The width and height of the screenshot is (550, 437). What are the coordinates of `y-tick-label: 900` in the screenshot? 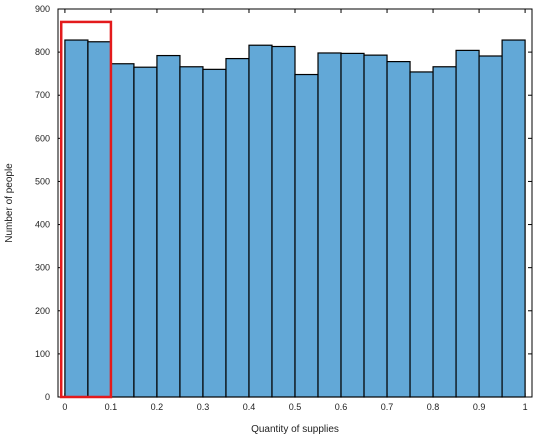 It's located at (42, 9).